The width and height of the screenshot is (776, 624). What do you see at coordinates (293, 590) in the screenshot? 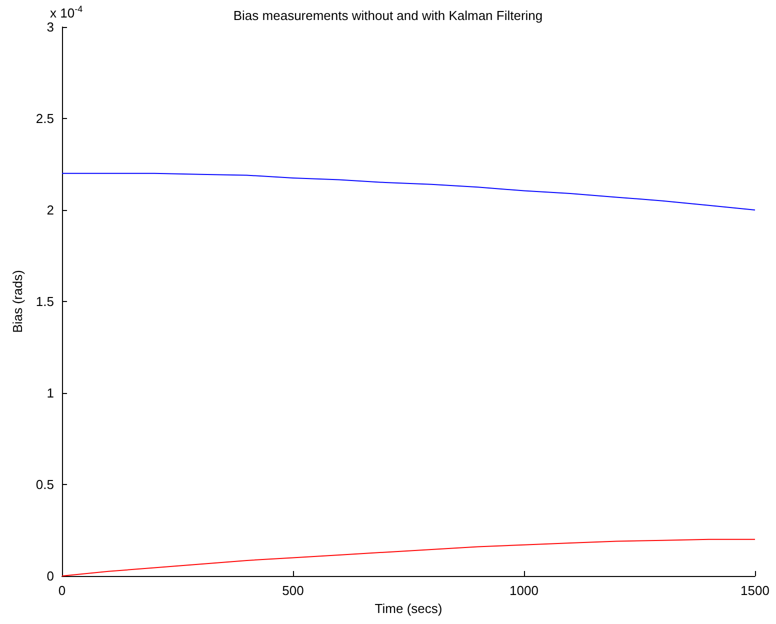
I see `x-tick-label: 500` at bounding box center [293, 590].